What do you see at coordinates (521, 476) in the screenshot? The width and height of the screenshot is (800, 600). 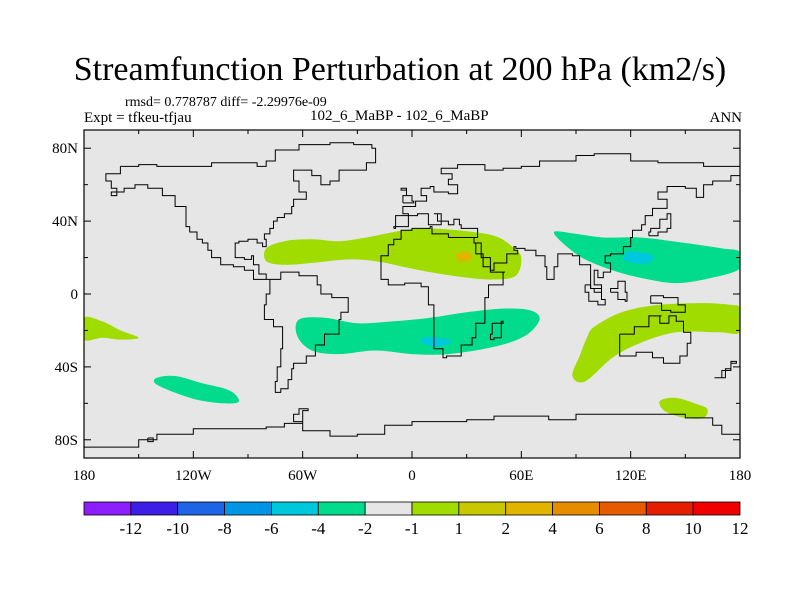 I see `lon-tick-label: 60E` at bounding box center [521, 476].